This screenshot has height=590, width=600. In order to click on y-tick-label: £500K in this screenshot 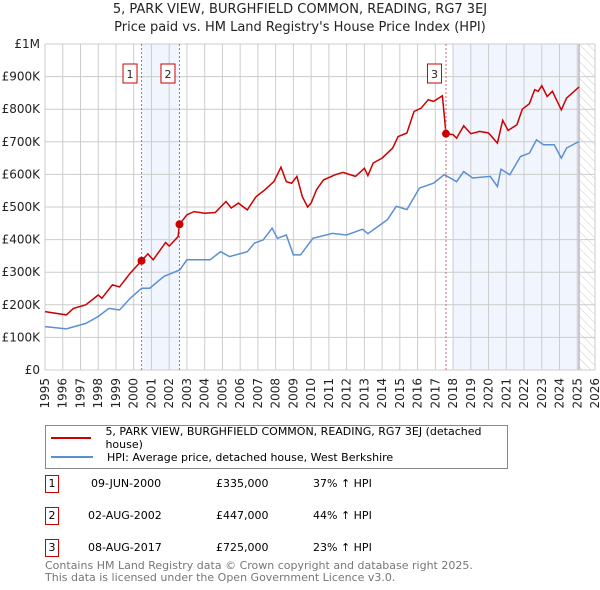, I will do `click(22, 207)`.